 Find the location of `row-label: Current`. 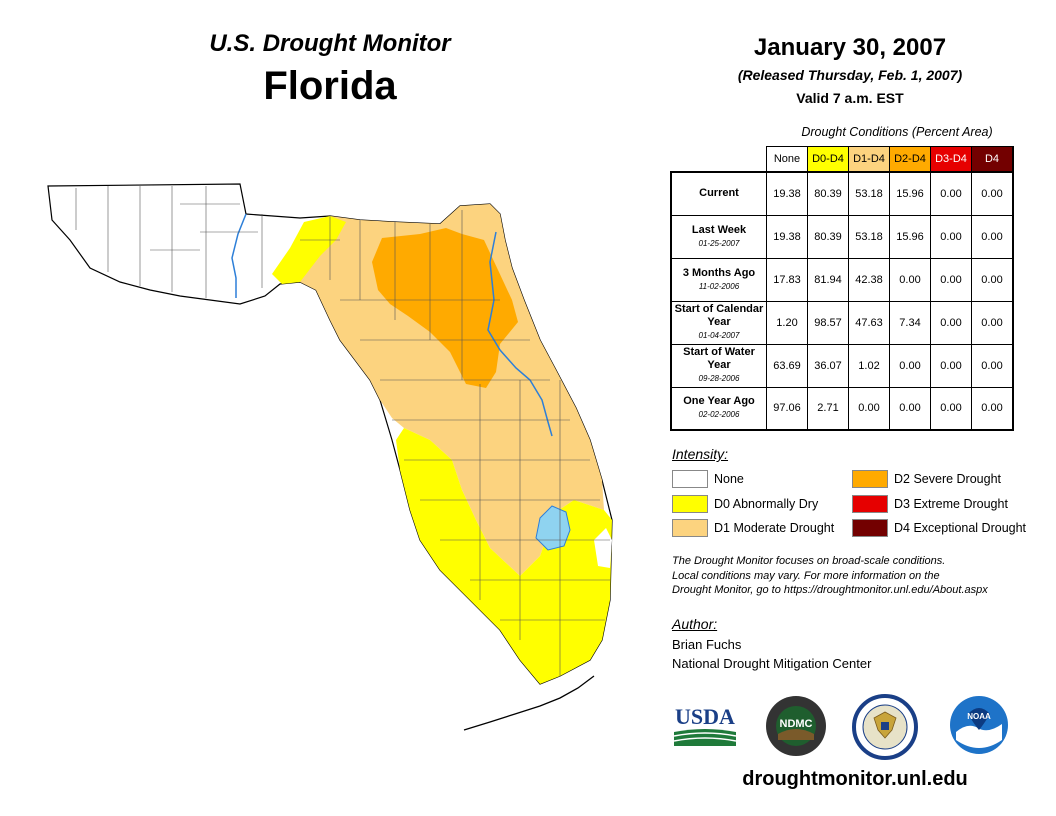

row-label: Current is located at coordinates (718, 193).